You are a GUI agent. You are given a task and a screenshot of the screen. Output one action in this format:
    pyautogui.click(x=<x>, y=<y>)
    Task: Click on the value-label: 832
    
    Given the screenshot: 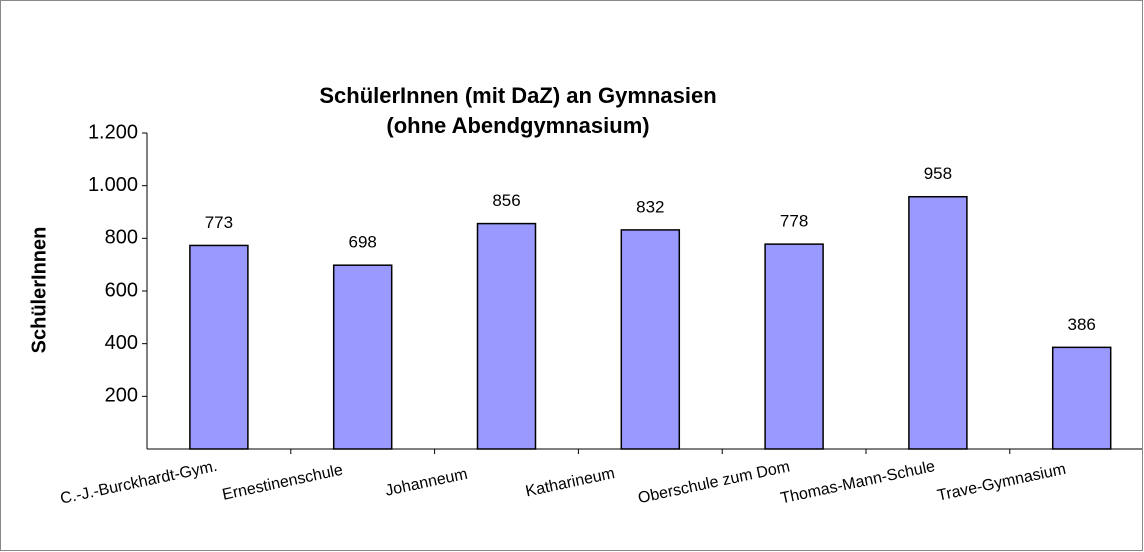 What is the action you would take?
    pyautogui.click(x=650, y=206)
    